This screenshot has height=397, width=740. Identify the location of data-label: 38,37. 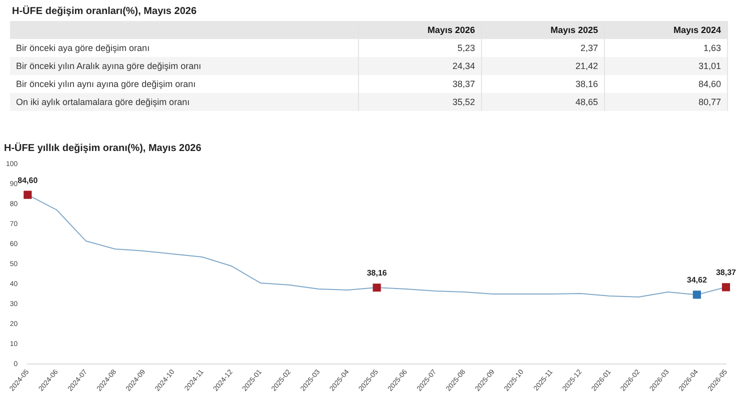
(726, 273).